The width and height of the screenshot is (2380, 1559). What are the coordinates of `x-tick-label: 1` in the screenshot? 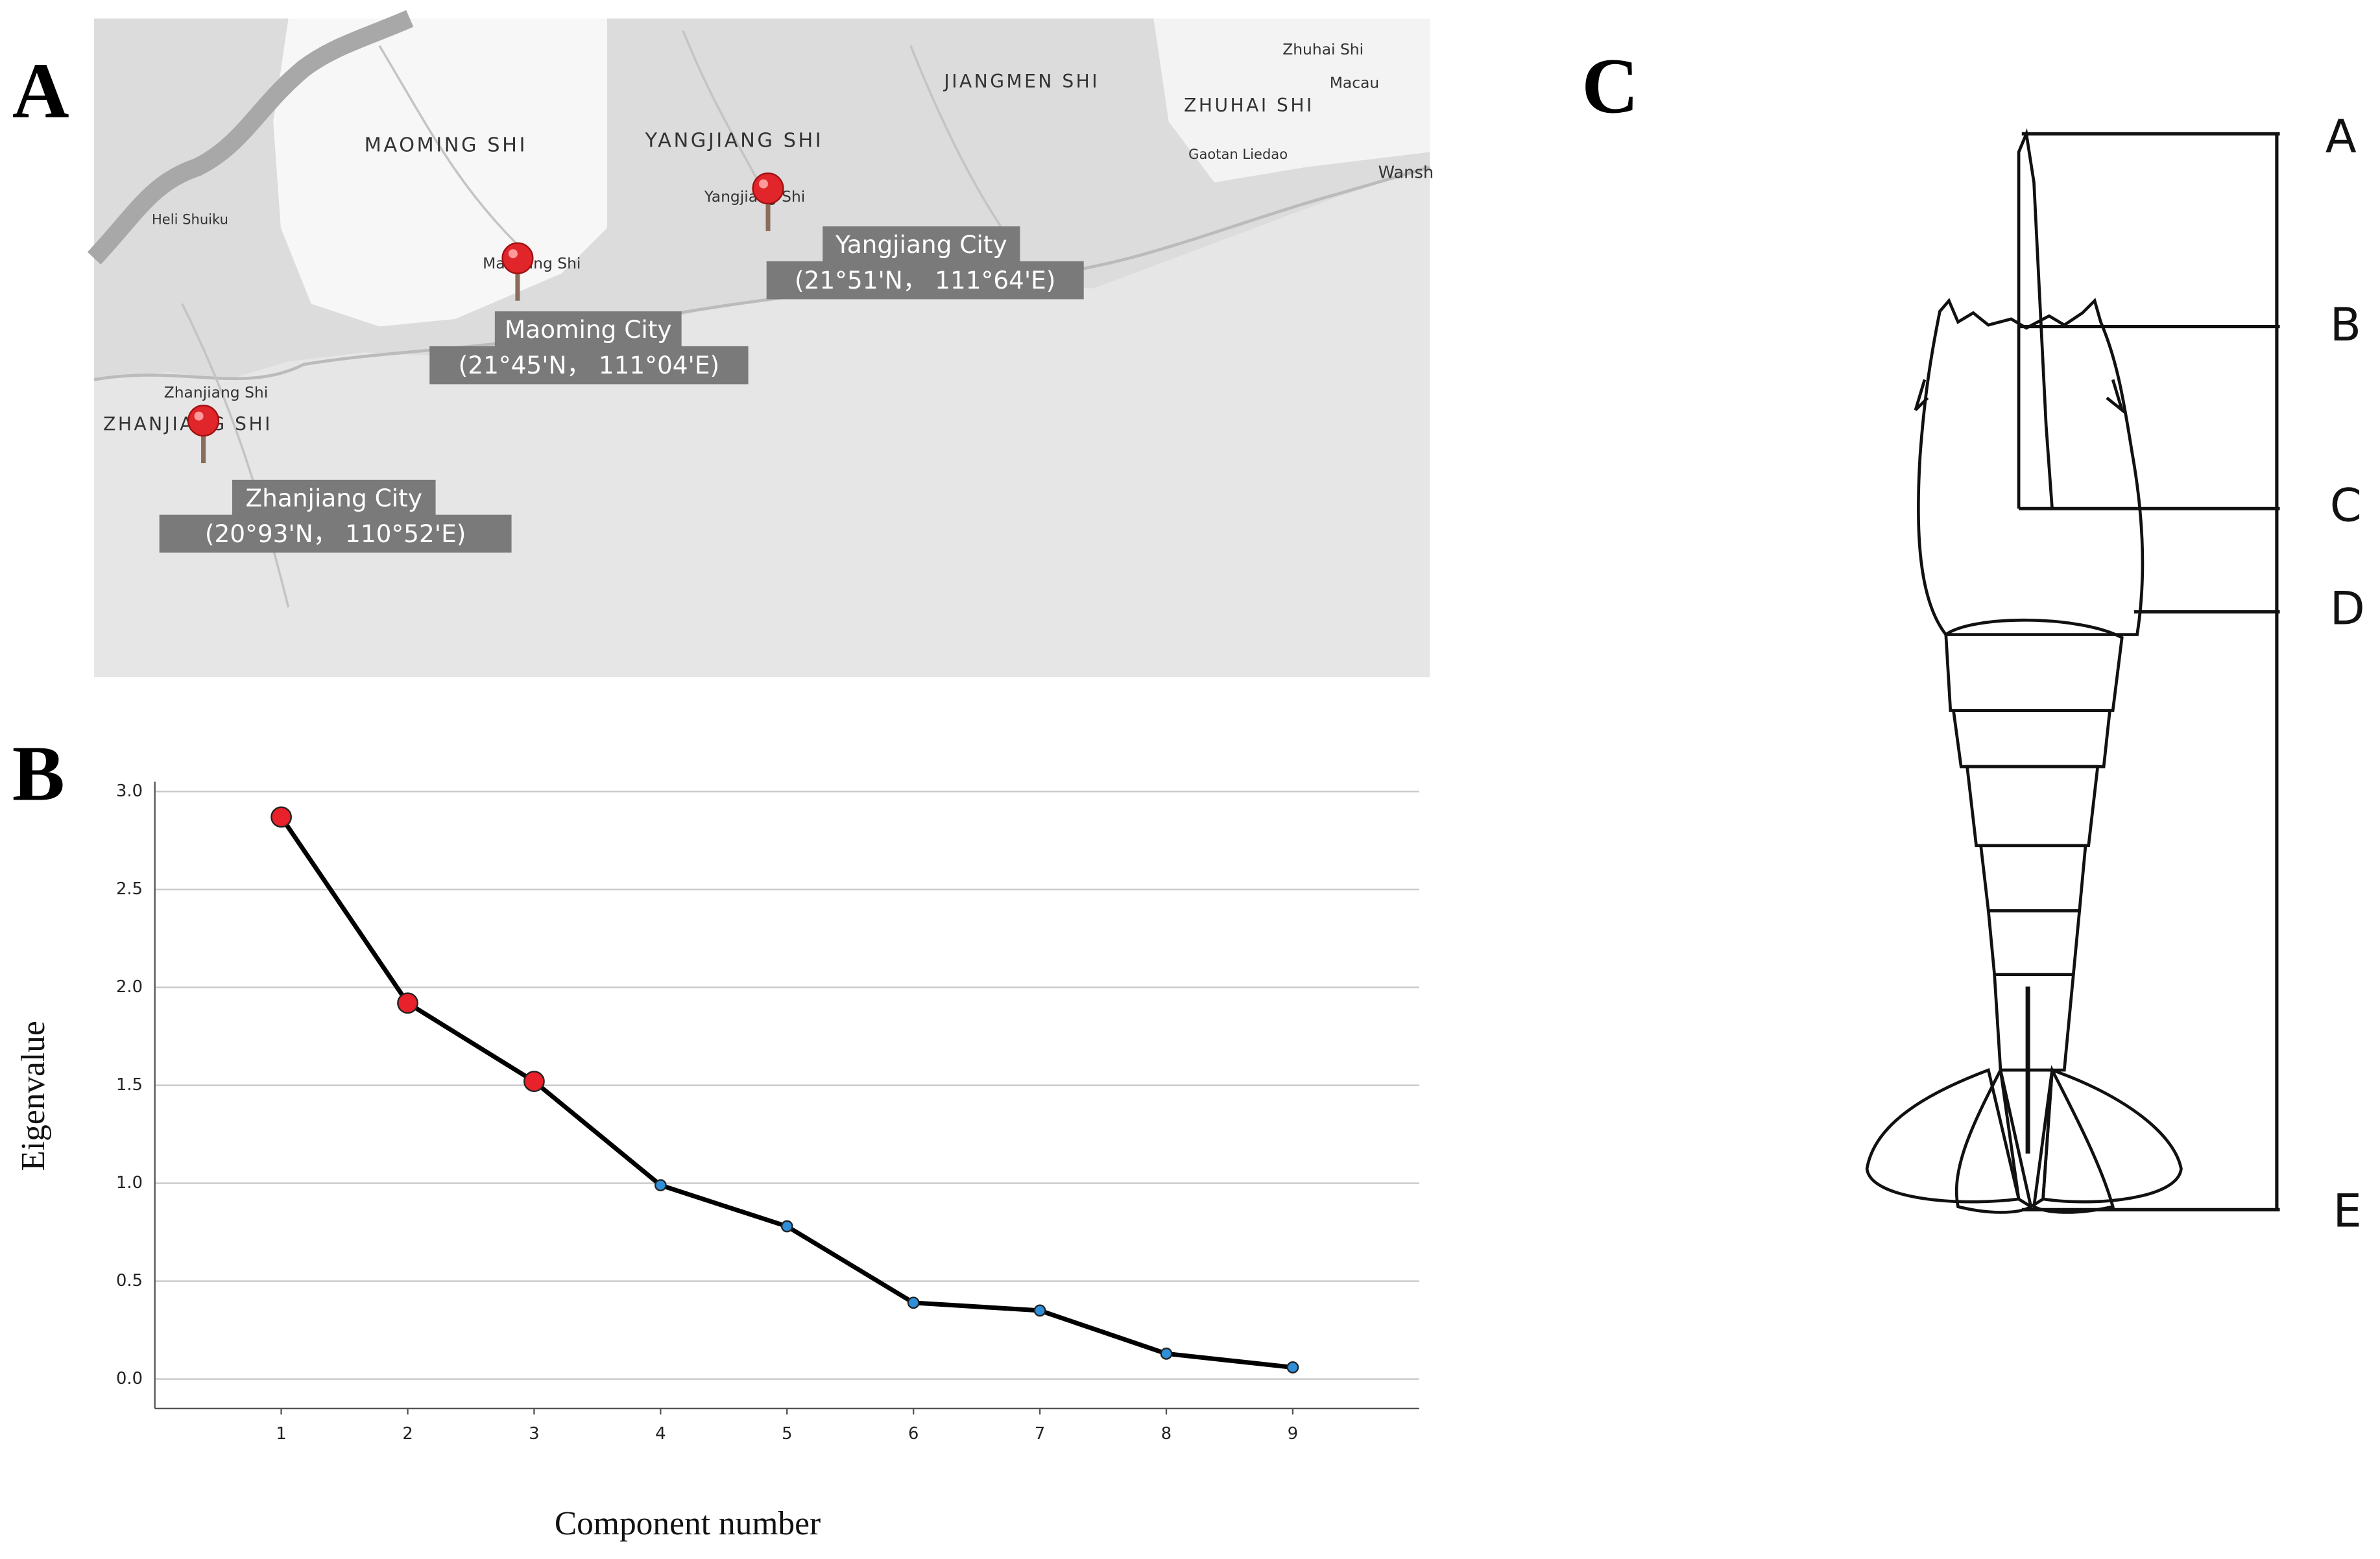 It's located at (281, 1434).